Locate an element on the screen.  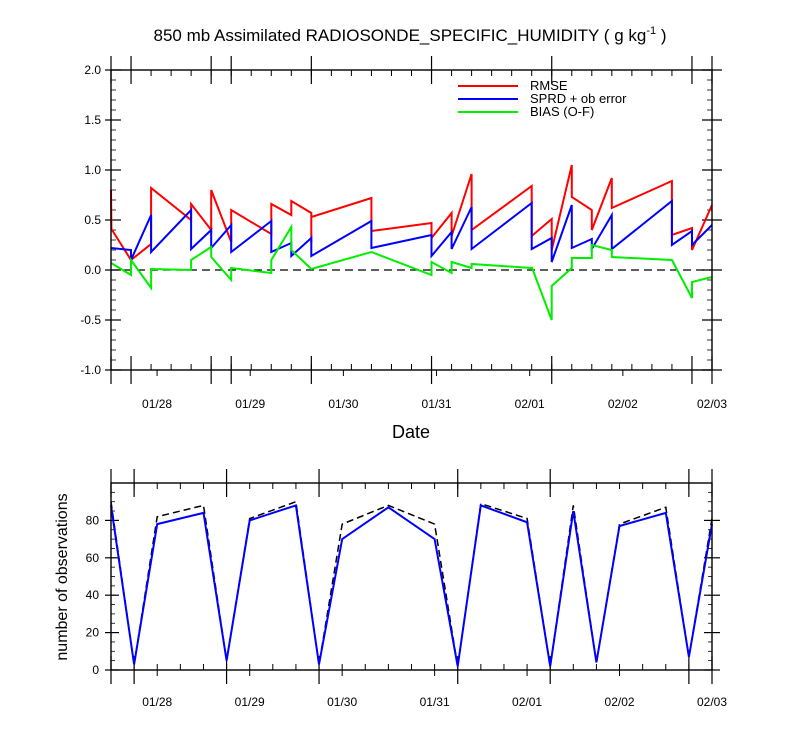
y-tick-label: 60 is located at coordinates (93, 558).